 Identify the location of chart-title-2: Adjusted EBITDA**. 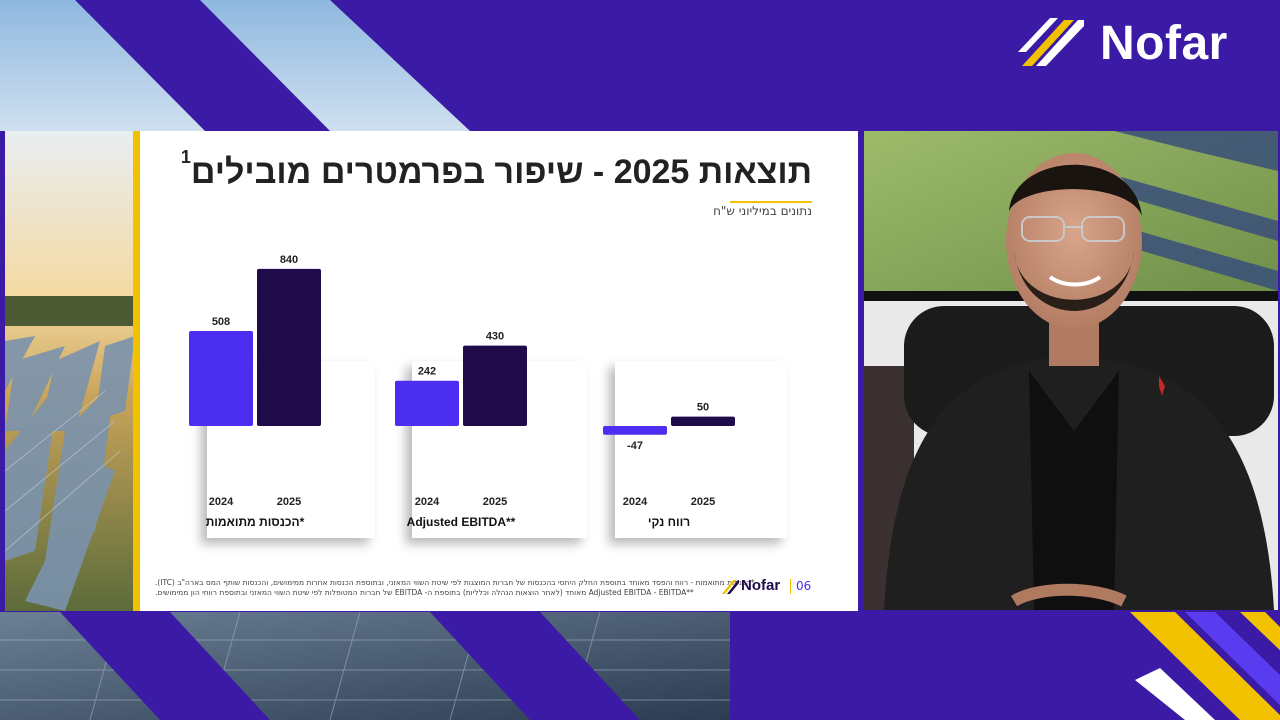
(461, 522).